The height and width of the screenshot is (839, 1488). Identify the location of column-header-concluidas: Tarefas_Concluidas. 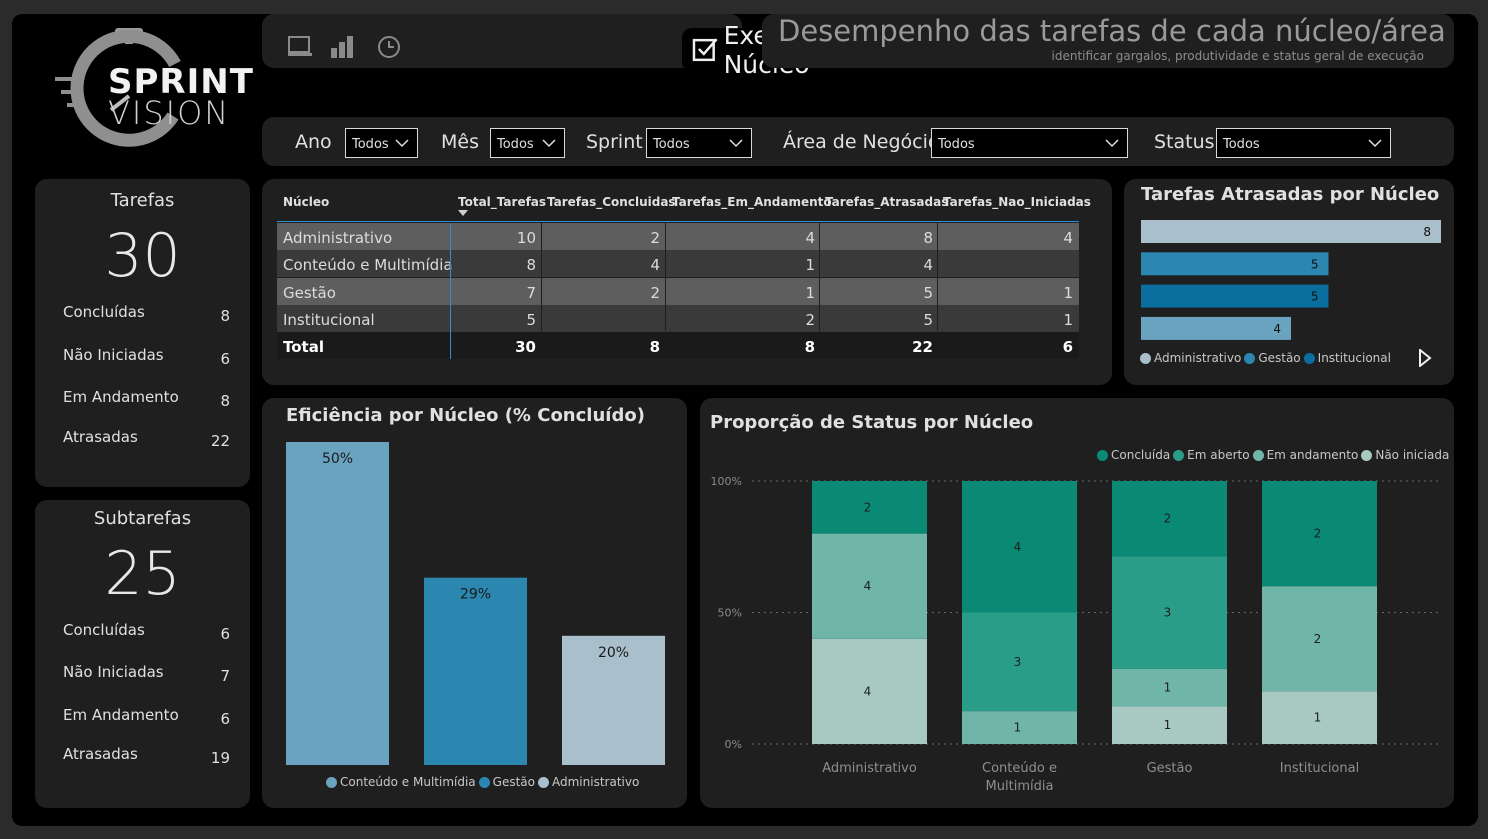
(611, 202).